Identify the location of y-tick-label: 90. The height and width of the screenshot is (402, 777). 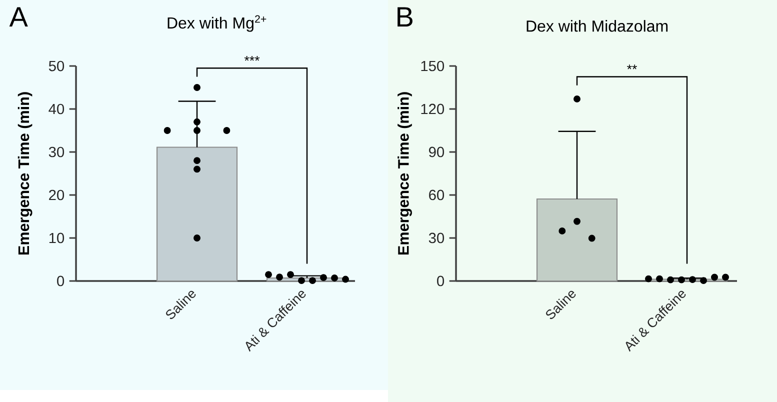
(436, 152).